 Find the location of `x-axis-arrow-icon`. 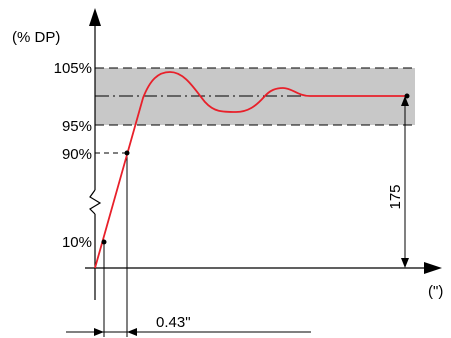

x-axis-arrow-icon is located at coordinates (433, 268).